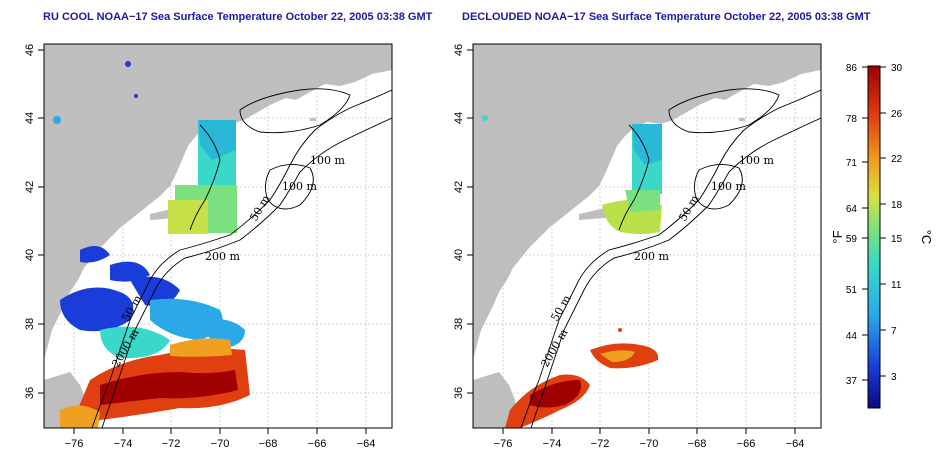 The height and width of the screenshot is (475, 950). Describe the element at coordinates (299, 186) in the screenshot. I see `left-contour-label-100m-b: 100 m` at that location.